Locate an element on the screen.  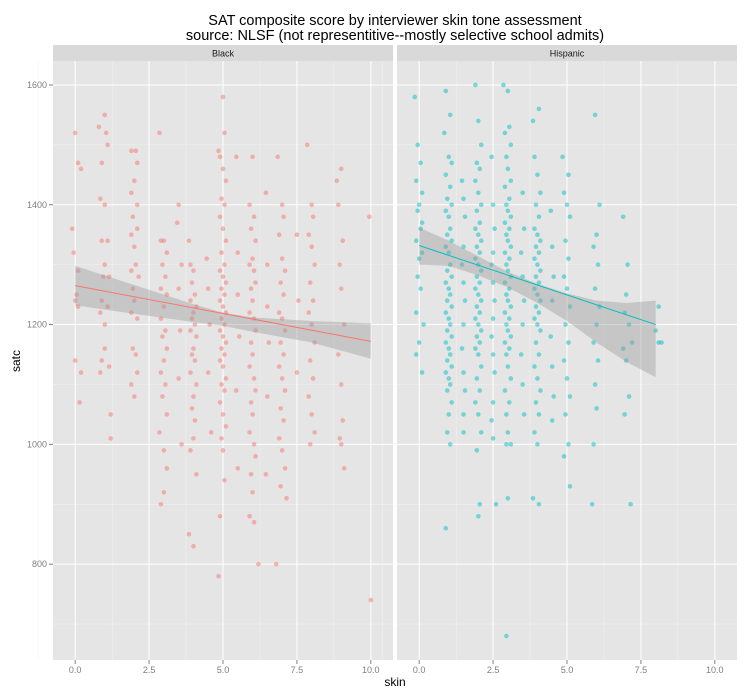
strip-label-black: Black is located at coordinates (223, 54).